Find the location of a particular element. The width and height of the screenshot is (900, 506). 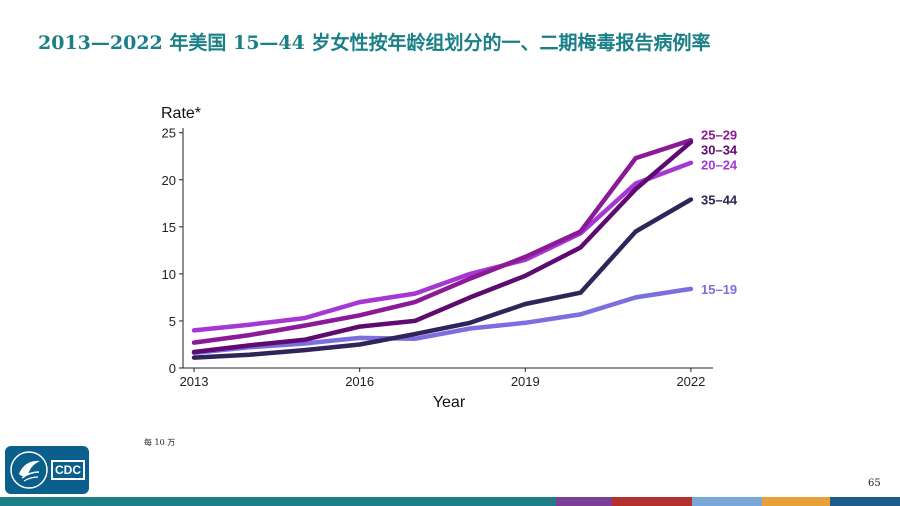

x-tick-label: 2019 is located at coordinates (525, 381).